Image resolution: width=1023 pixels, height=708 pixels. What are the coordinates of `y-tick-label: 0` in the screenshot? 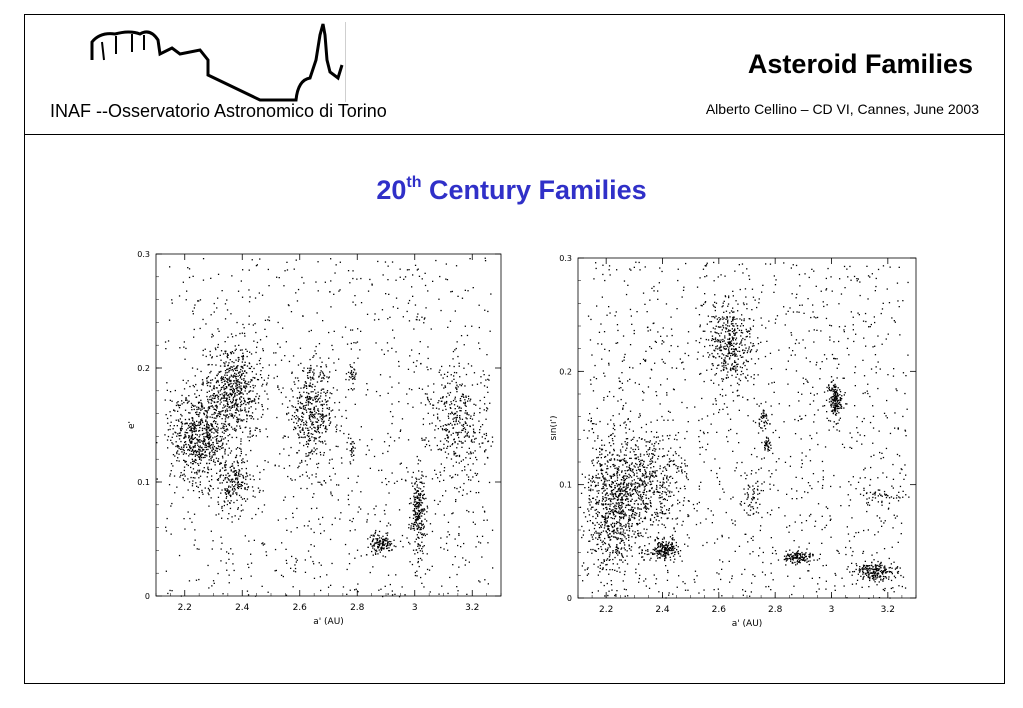 It's located at (147, 596).